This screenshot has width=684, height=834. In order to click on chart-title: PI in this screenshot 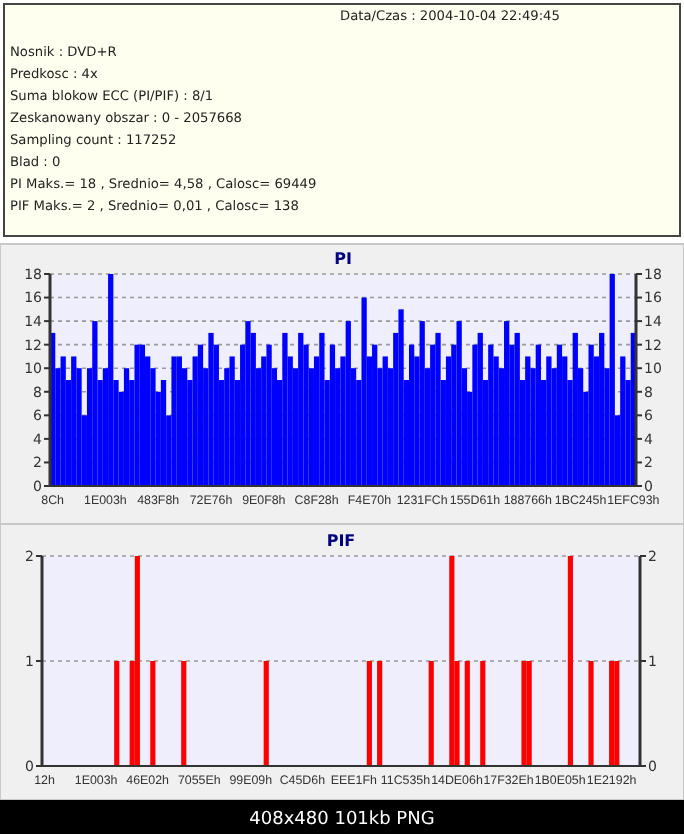, I will do `click(343, 259)`.